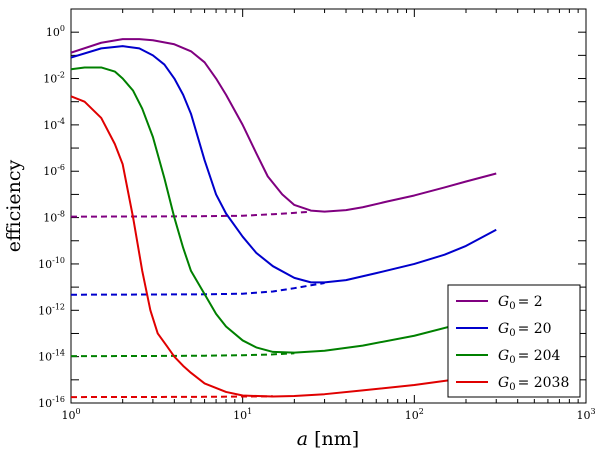 This screenshot has height=454, width=600. Describe the element at coordinates (242, 414) in the screenshot. I see `x-tick-label: 10¹` at that location.